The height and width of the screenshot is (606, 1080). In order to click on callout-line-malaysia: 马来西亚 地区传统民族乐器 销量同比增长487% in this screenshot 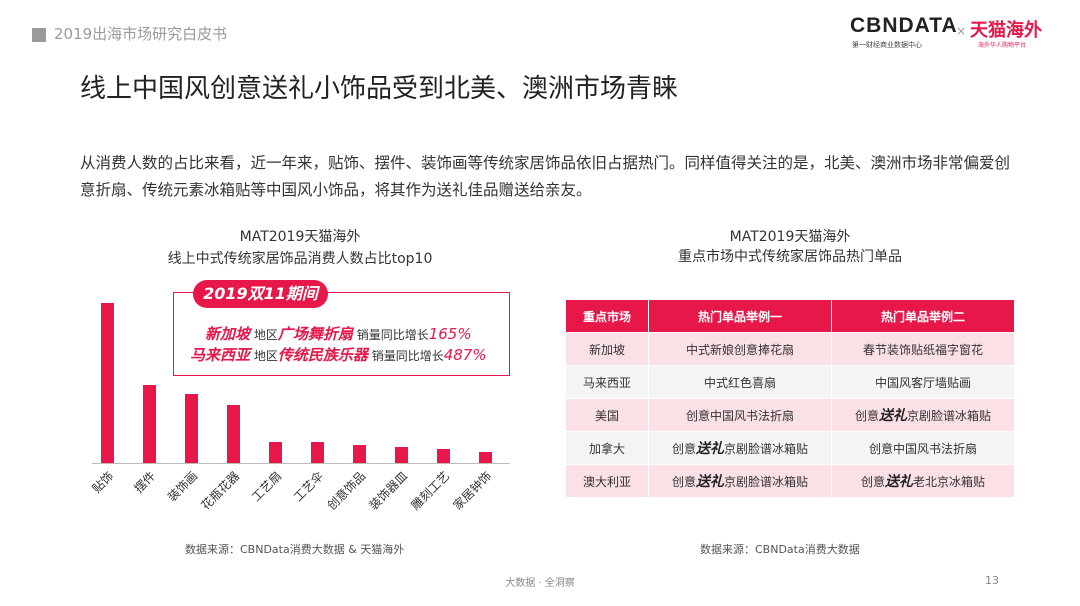, I will do `click(338, 354)`.